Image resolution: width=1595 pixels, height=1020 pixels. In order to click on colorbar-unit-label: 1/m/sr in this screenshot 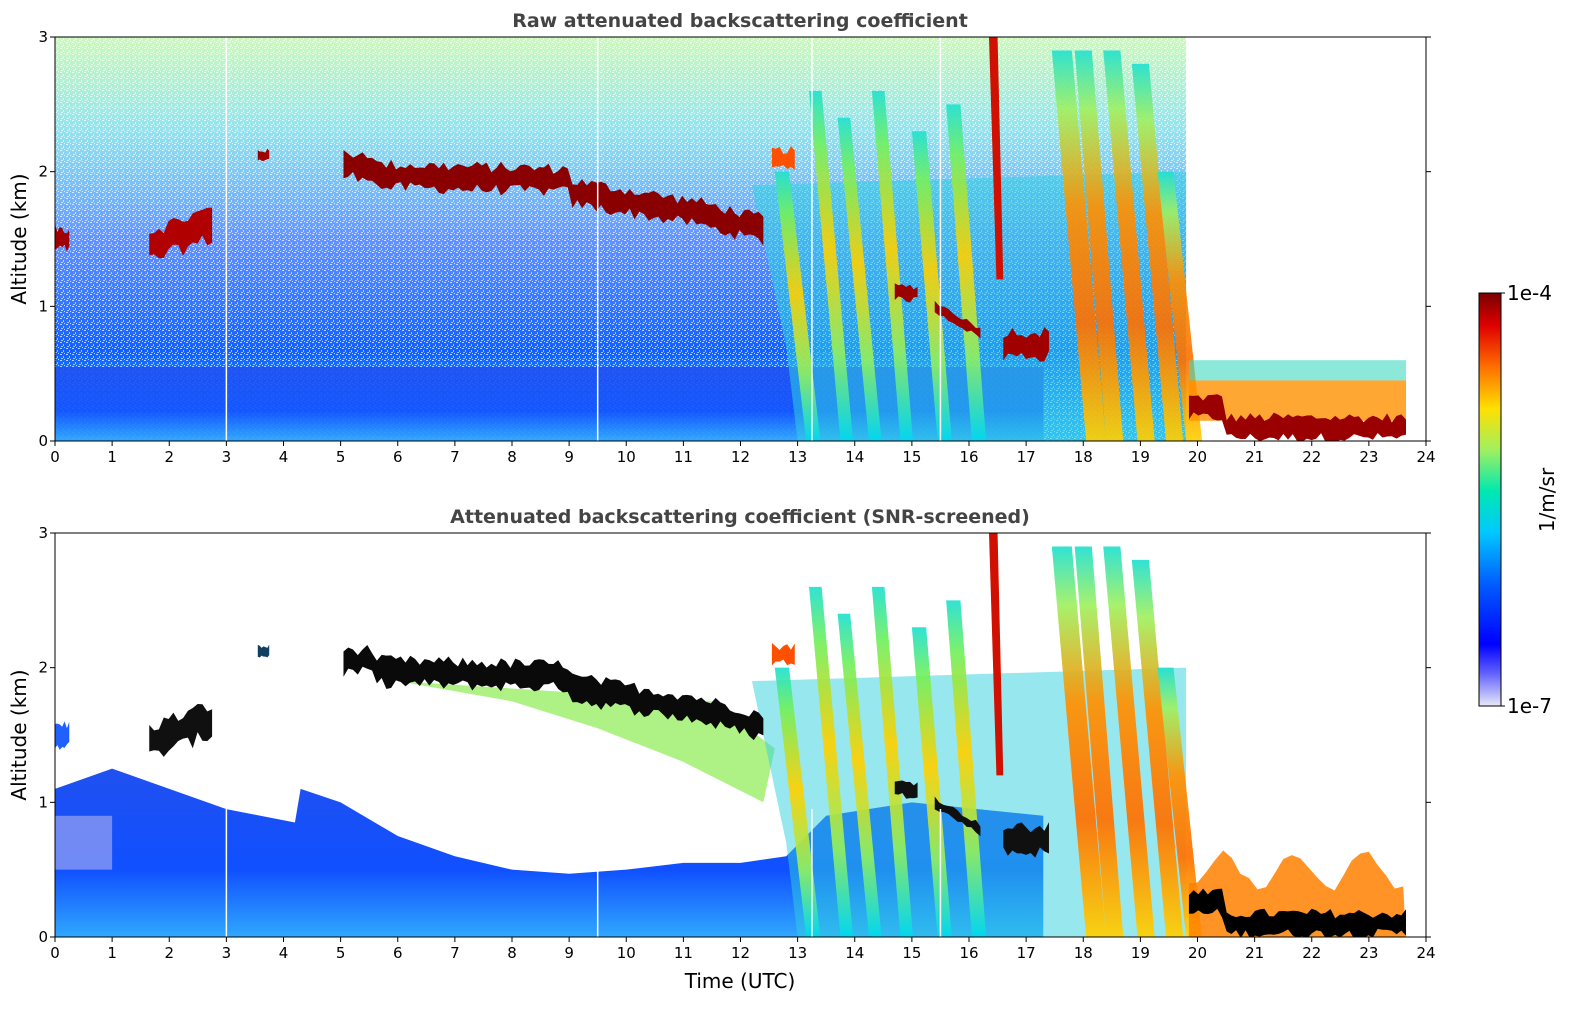, I will do `click(1547, 499)`.